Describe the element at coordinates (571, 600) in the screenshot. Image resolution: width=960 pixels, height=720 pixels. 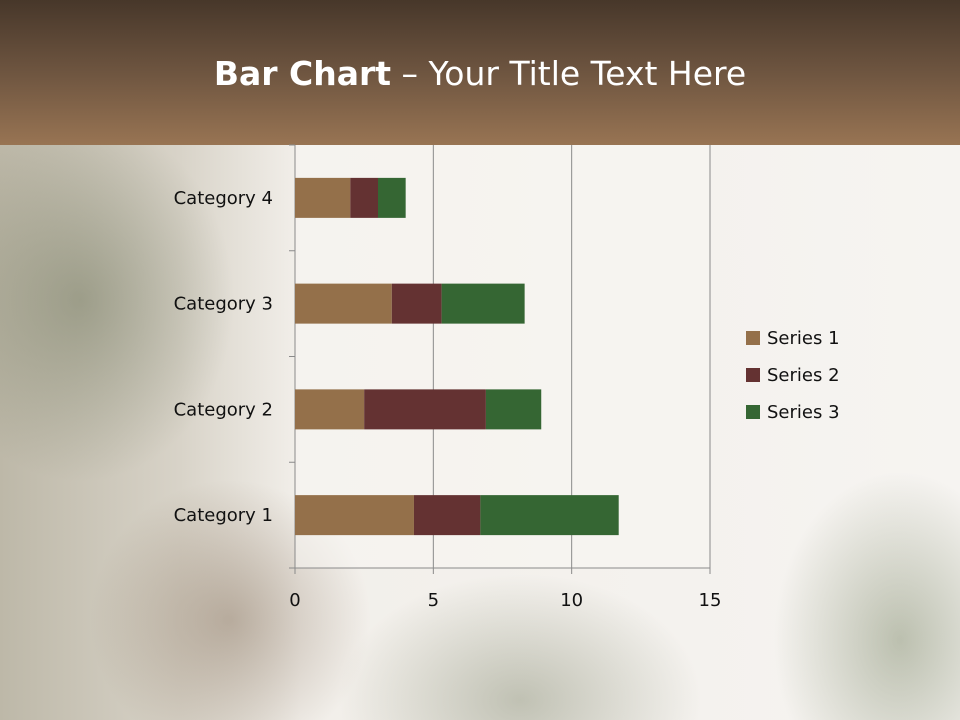
I see `x-tick-label: 10` at that location.